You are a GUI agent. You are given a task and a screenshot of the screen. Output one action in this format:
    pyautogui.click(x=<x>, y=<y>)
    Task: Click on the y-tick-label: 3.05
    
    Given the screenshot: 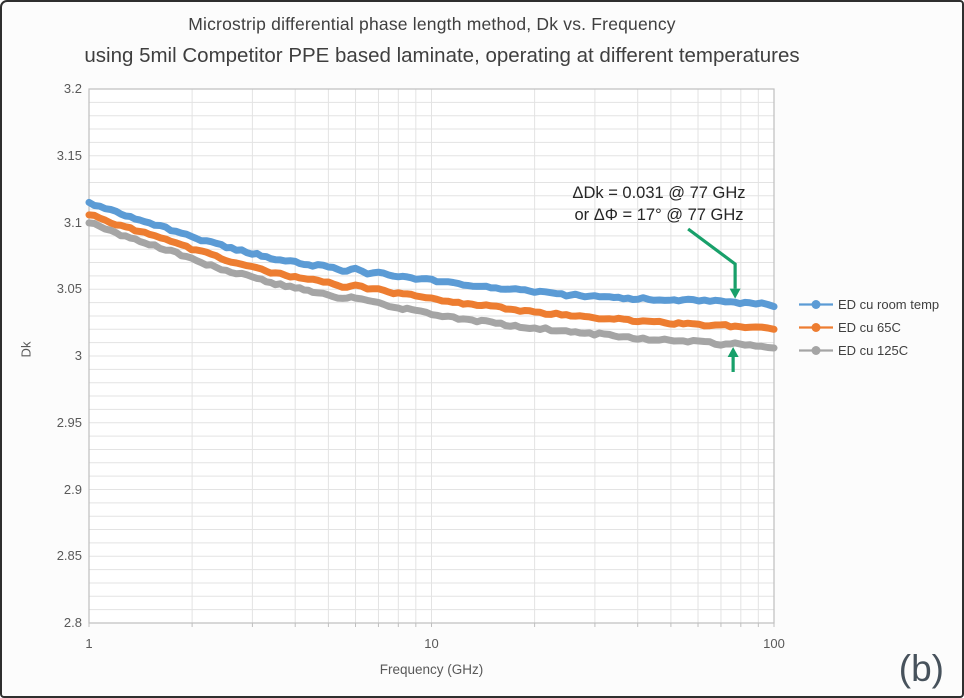 What is the action you would take?
    pyautogui.click(x=69, y=289)
    